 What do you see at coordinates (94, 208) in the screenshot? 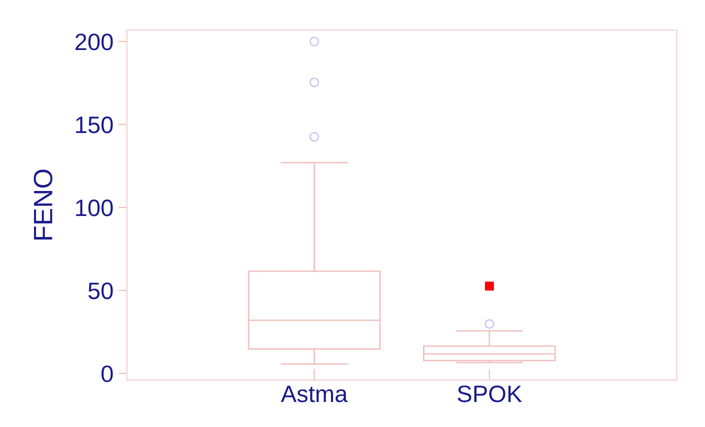
I see `y-tick-label: 100` at bounding box center [94, 208].